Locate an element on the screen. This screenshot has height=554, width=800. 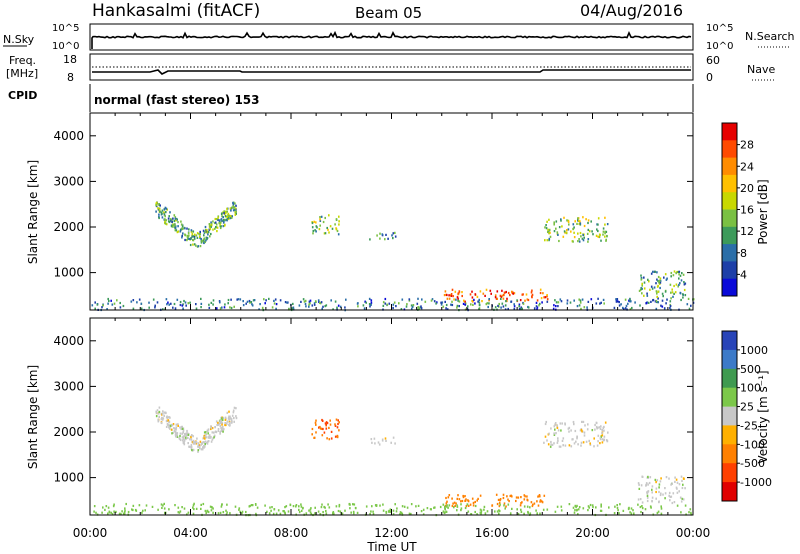
nsearch-tick-bottom: 10^0 is located at coordinates (719, 46).